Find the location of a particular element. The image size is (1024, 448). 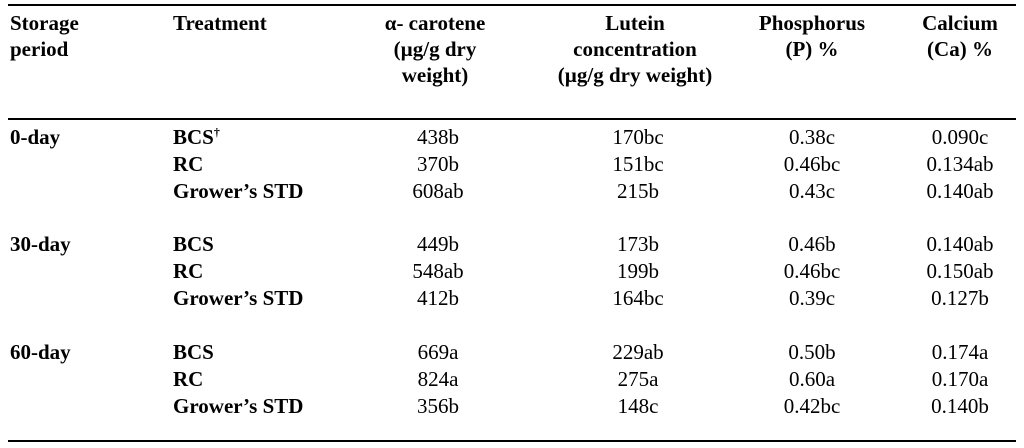

header-line: Lutein is located at coordinates (635, 23).